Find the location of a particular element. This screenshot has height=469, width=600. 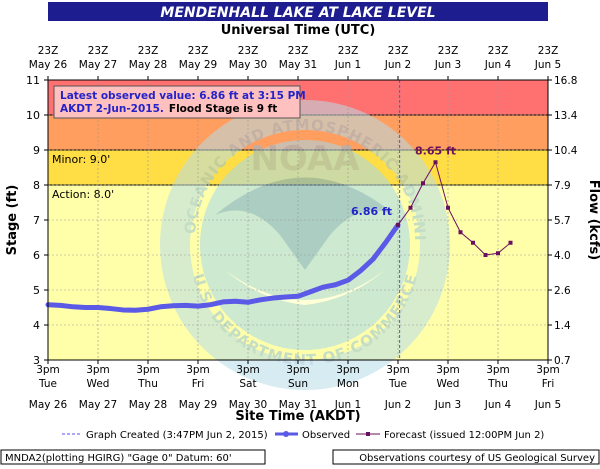

x-tick-date: Jun 1 is located at coordinates (347, 405).